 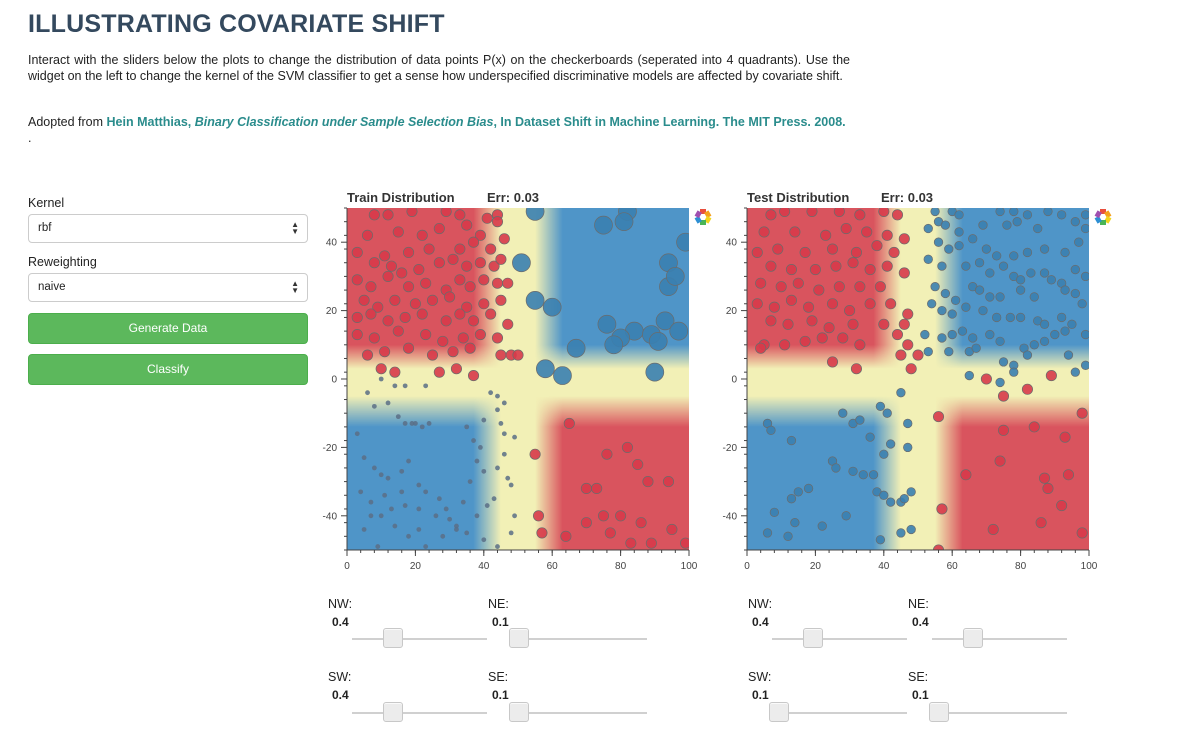 I want to click on test-se-slider, so click(x=997, y=712).